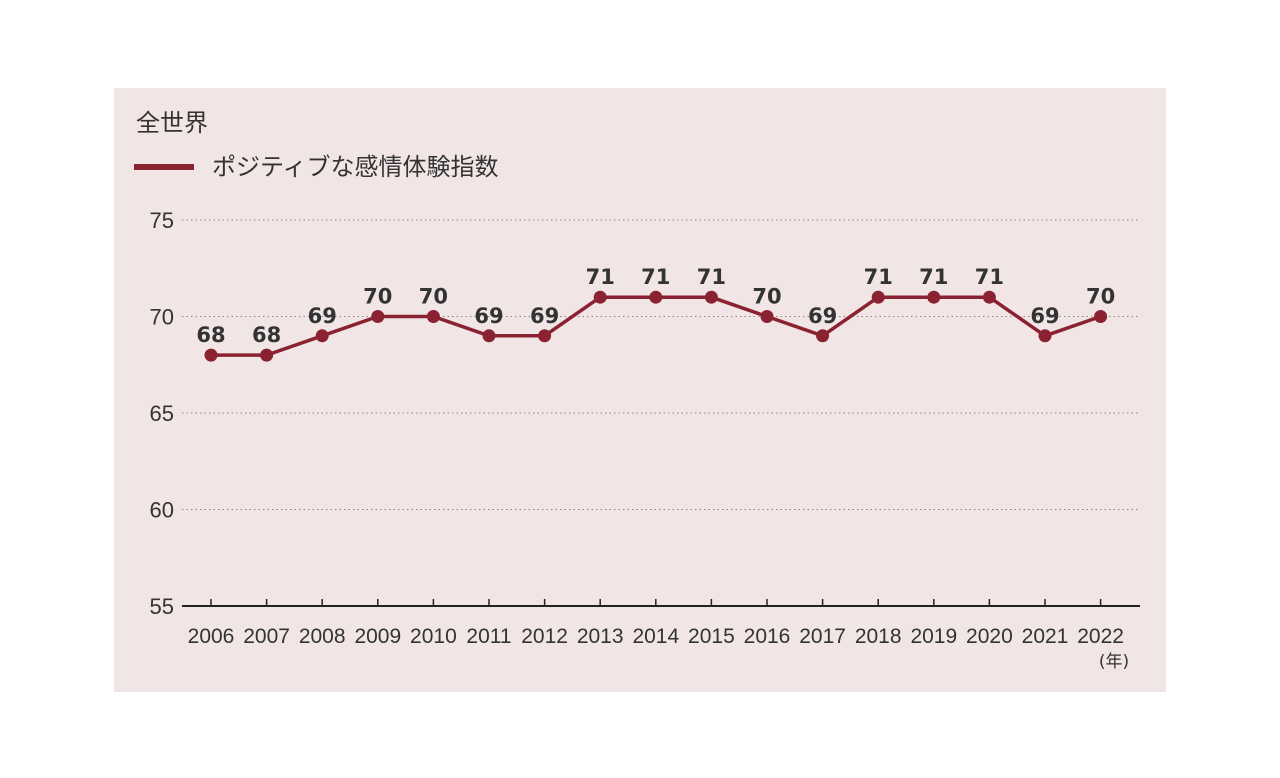  What do you see at coordinates (162, 317) in the screenshot?
I see `y-tick-label: 70` at bounding box center [162, 317].